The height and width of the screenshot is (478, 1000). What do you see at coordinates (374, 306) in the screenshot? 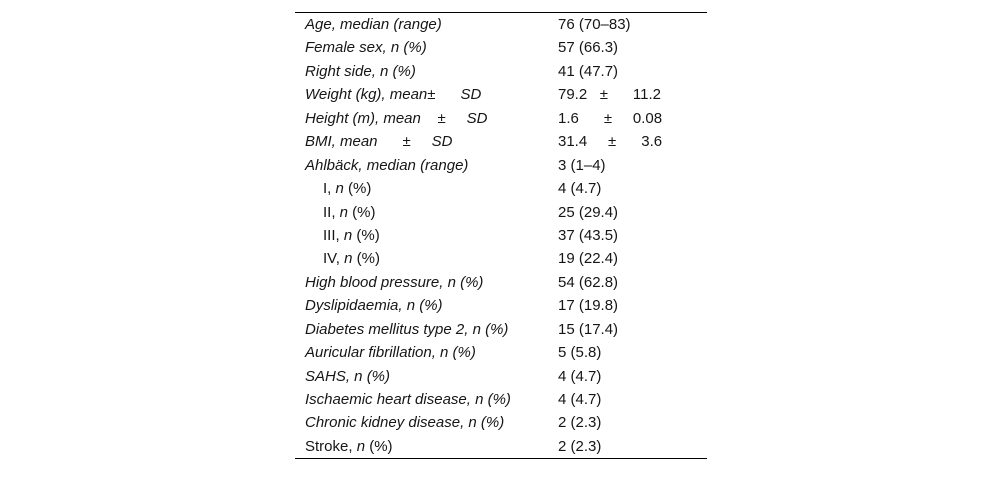
I see `label-segment: Dyslipidaemia, n (%)` at bounding box center [374, 306].